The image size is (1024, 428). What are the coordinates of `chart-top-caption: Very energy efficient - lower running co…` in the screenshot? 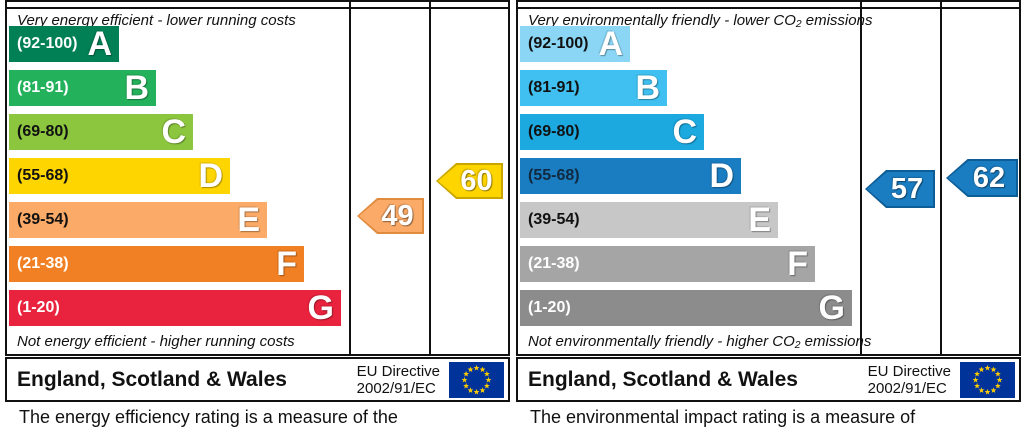 It's located at (156, 20).